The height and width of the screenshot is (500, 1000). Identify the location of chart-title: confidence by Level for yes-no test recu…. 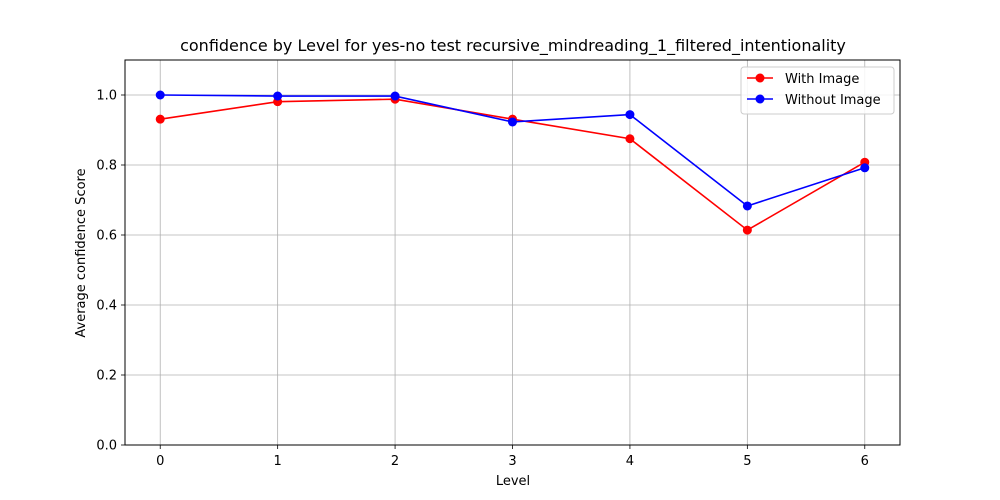
(513, 46).